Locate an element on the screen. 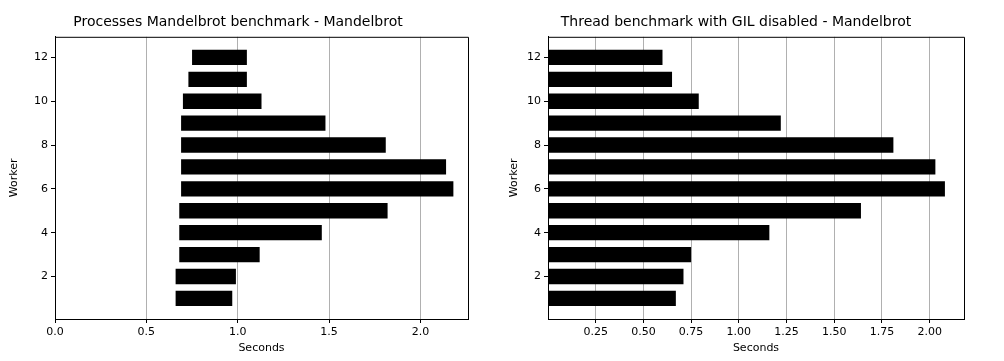  x-tick-label: 1.75 is located at coordinates (882, 332).